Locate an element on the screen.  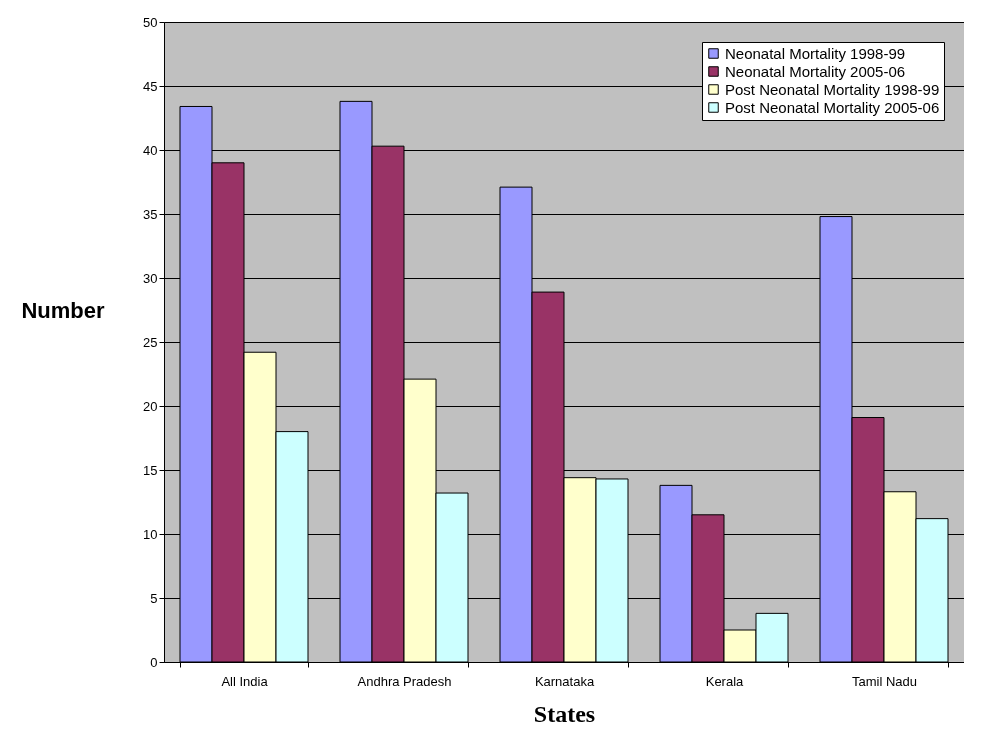
y-tick-label: 45 is located at coordinates (150, 86).